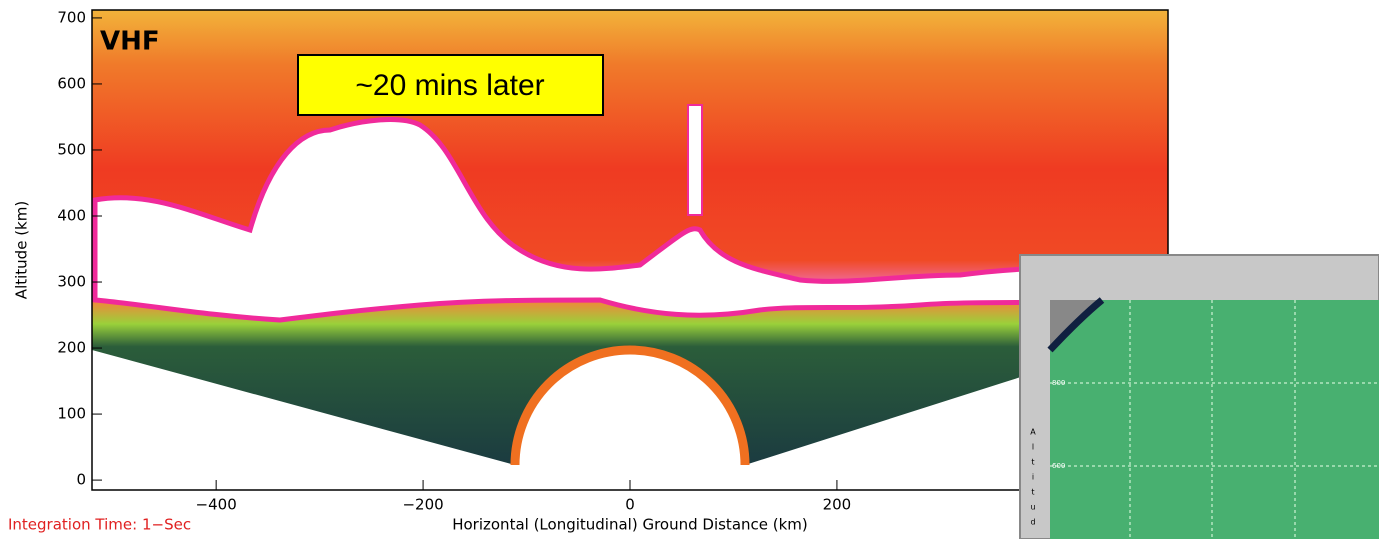 This screenshot has height=539, width=1379. What do you see at coordinates (1058, 383) in the screenshot?
I see `inset-tick-label: 800` at bounding box center [1058, 383].